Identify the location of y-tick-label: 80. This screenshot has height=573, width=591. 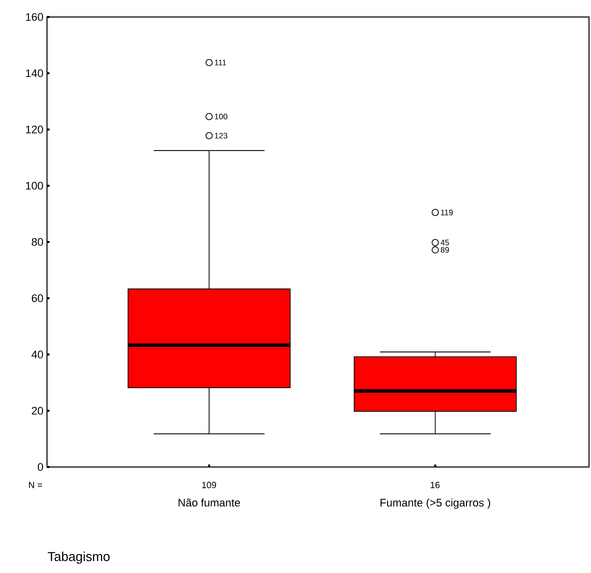
(38, 242).